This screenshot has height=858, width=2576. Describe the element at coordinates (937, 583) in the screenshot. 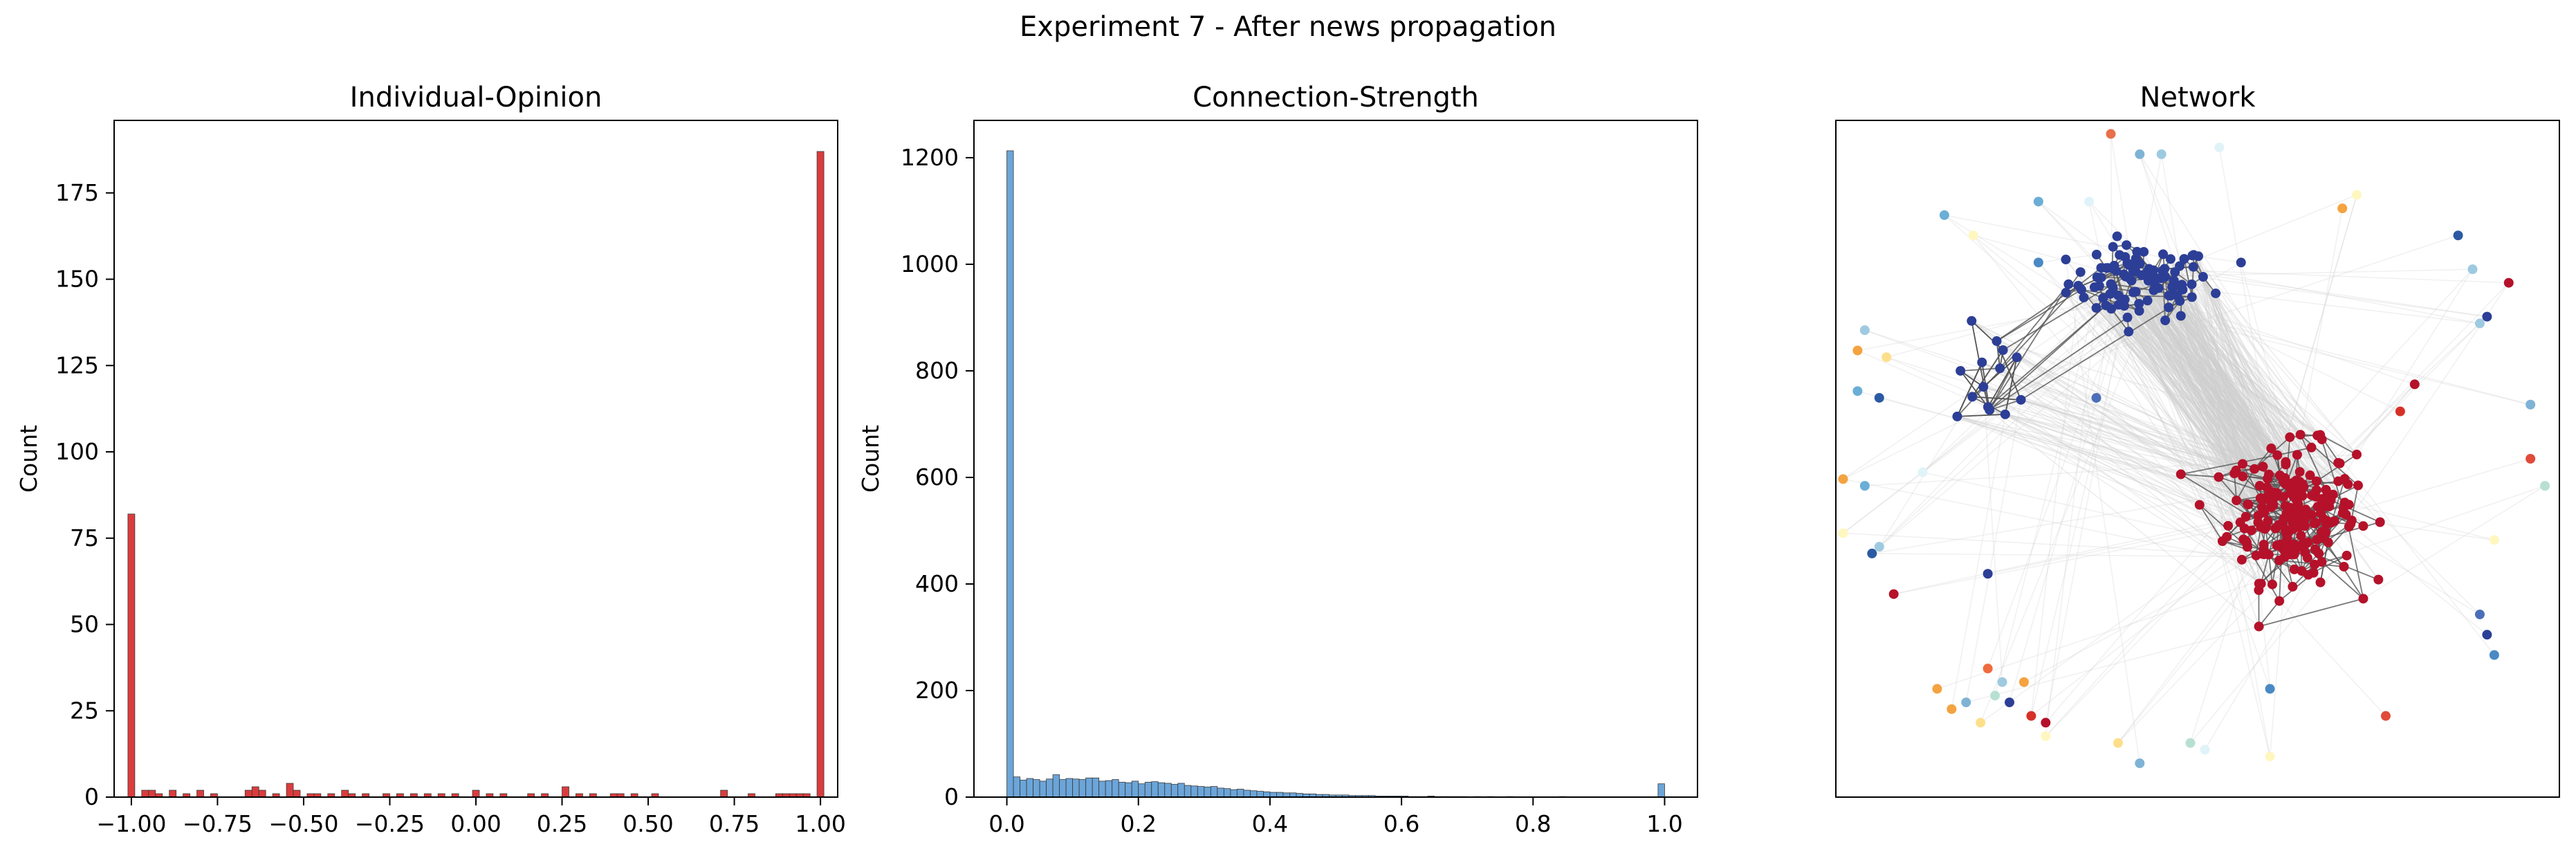

I see `y-tick-label: 400` at that location.